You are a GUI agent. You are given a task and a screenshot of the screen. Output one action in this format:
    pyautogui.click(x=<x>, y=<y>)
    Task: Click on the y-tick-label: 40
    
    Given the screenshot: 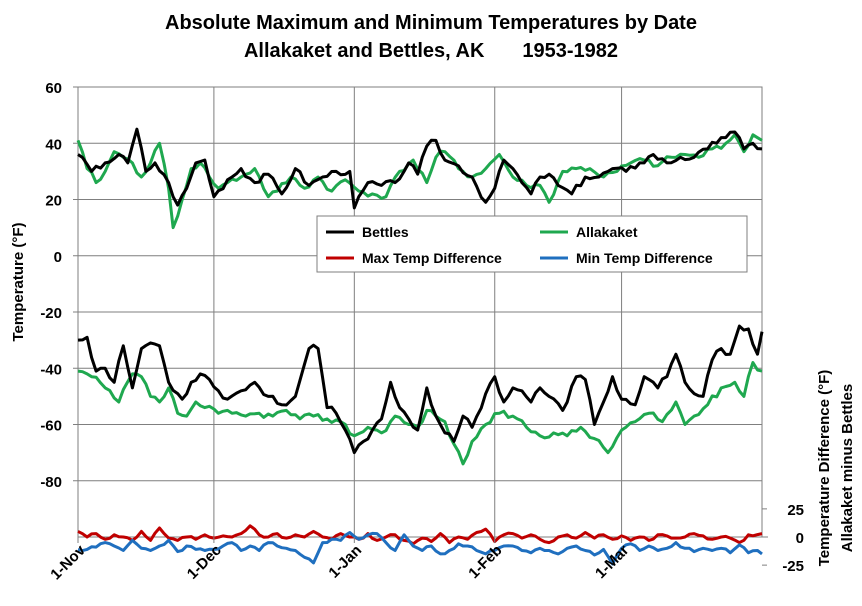 What is the action you would take?
    pyautogui.click(x=53, y=144)
    